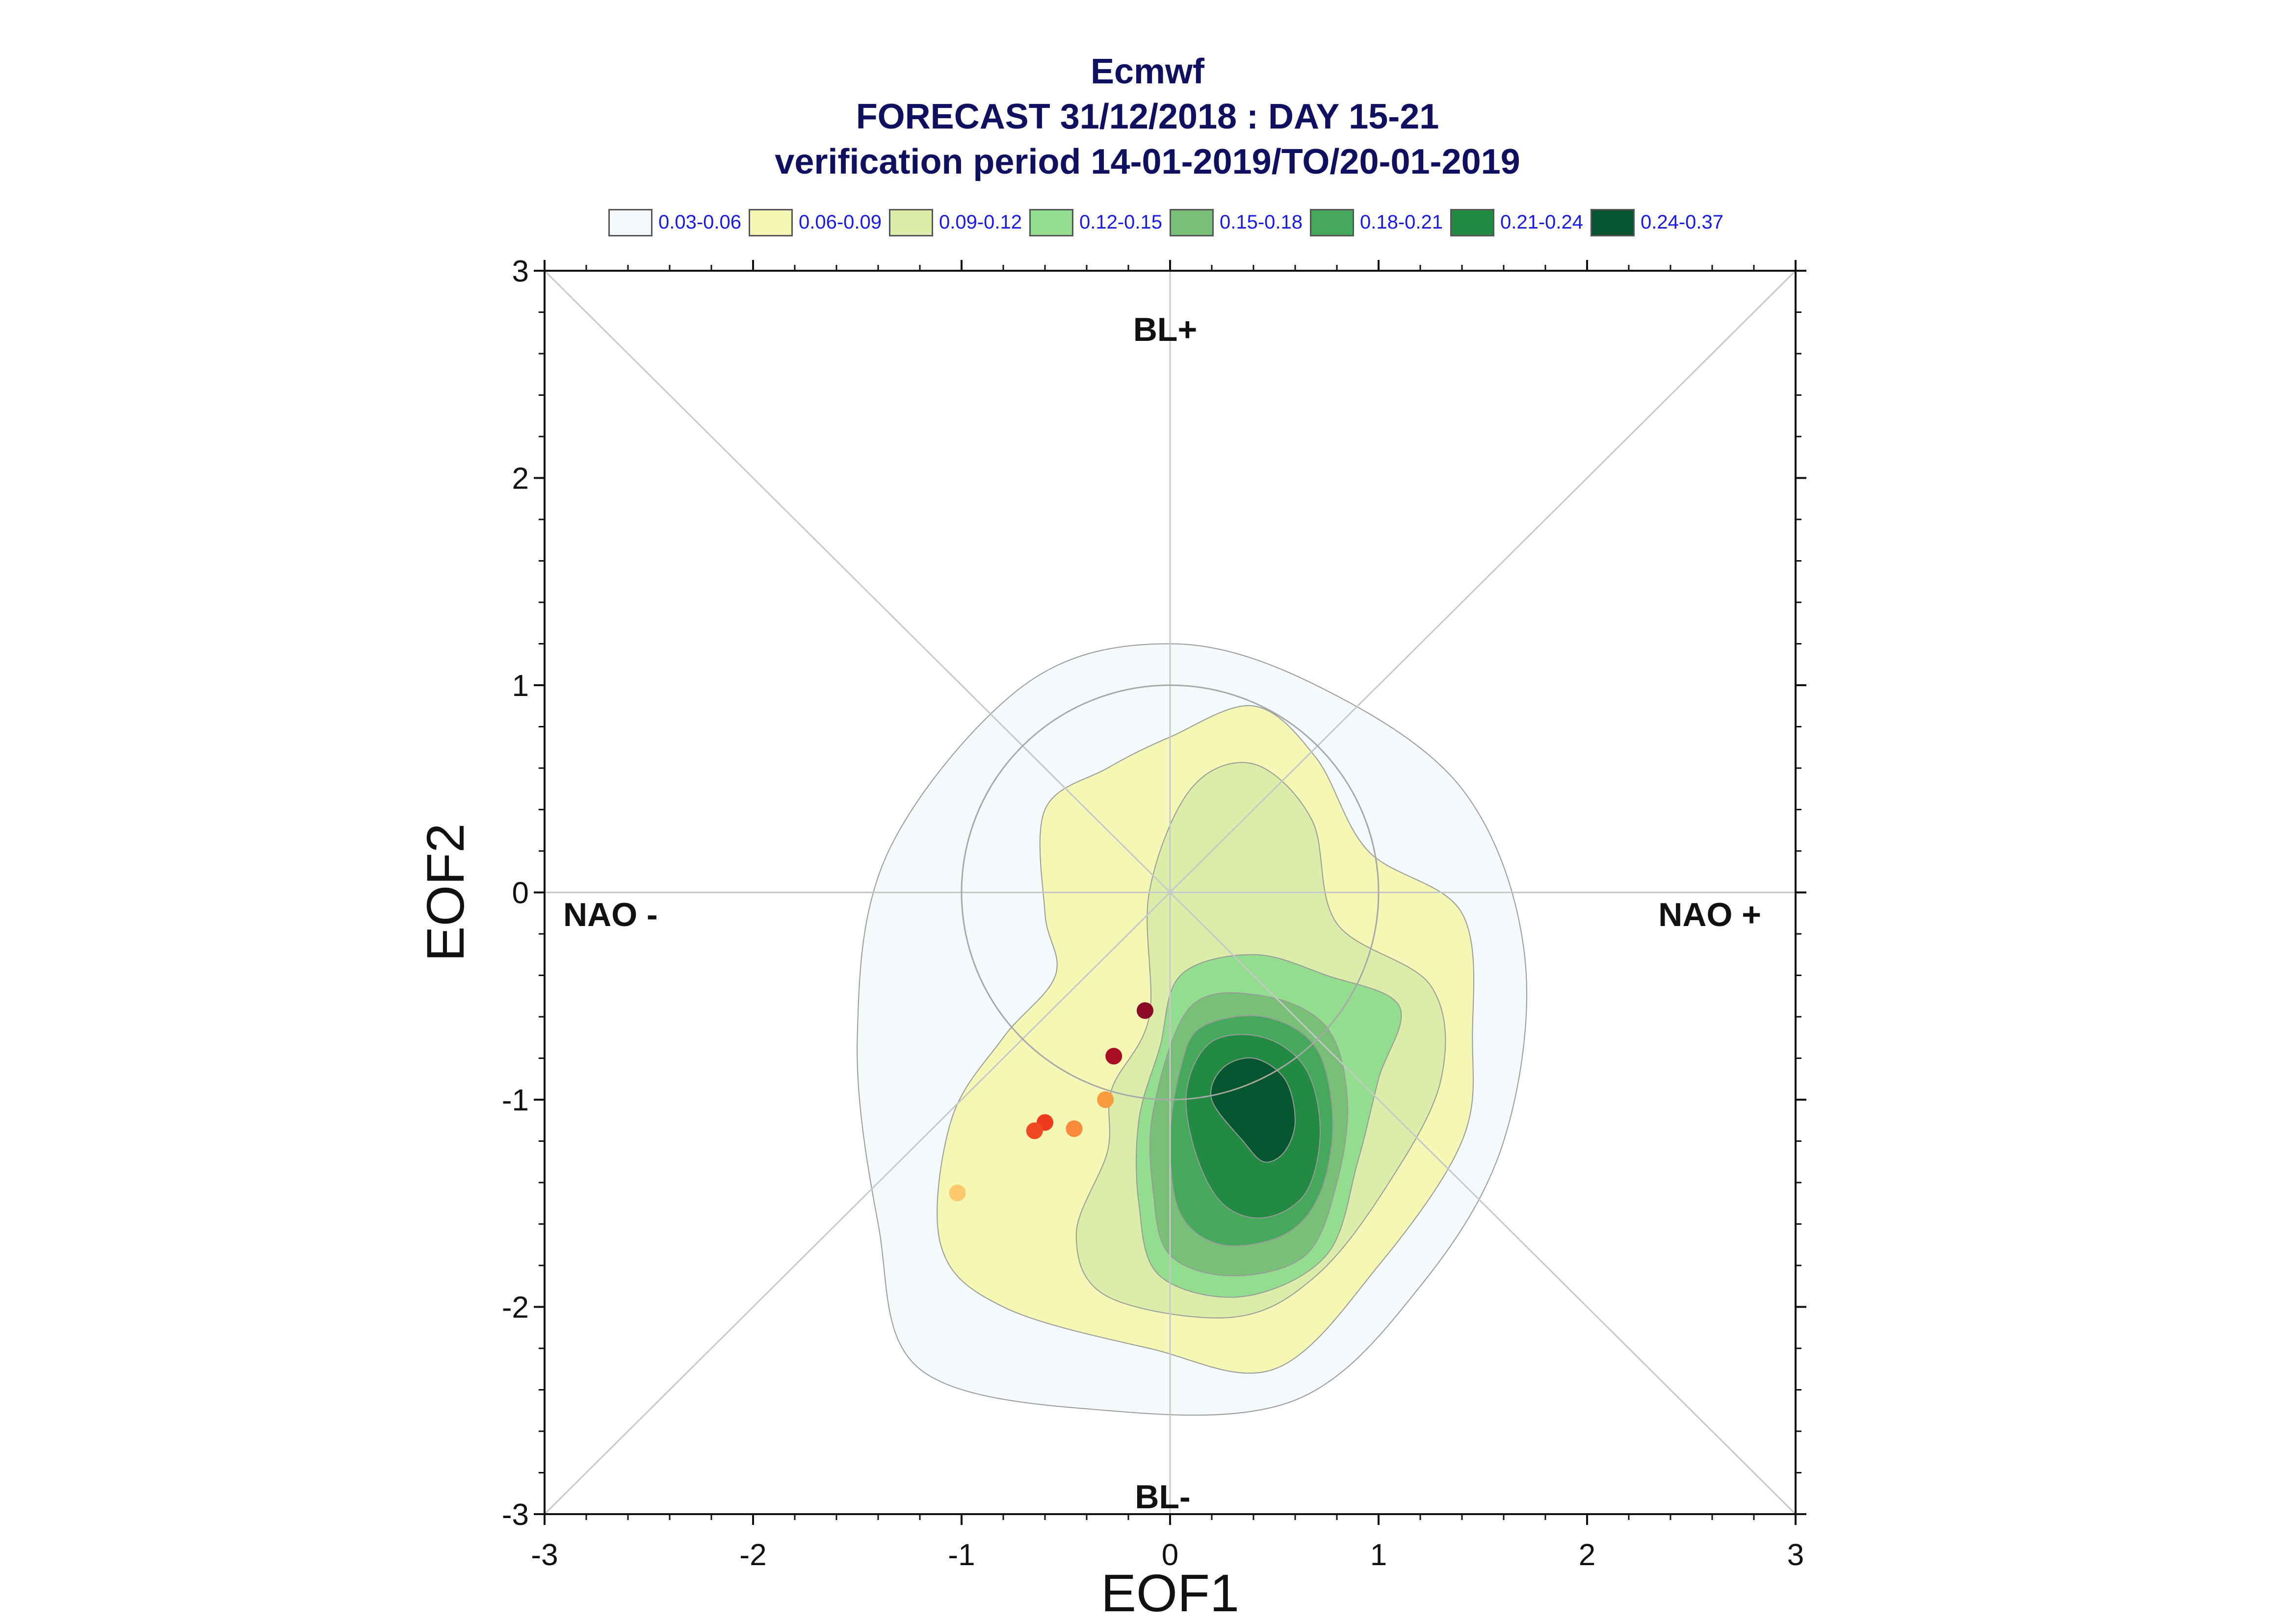 This screenshot has height=1624, width=2295. I want to click on x-tick-label: -1, so click(962, 1555).